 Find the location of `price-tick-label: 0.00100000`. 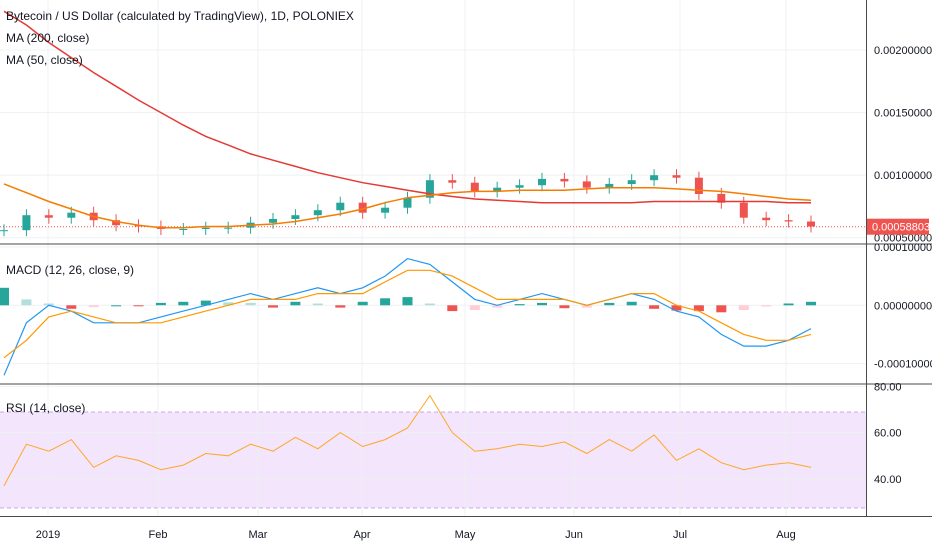

price-tick-label: 0.00100000 is located at coordinates (903, 176).